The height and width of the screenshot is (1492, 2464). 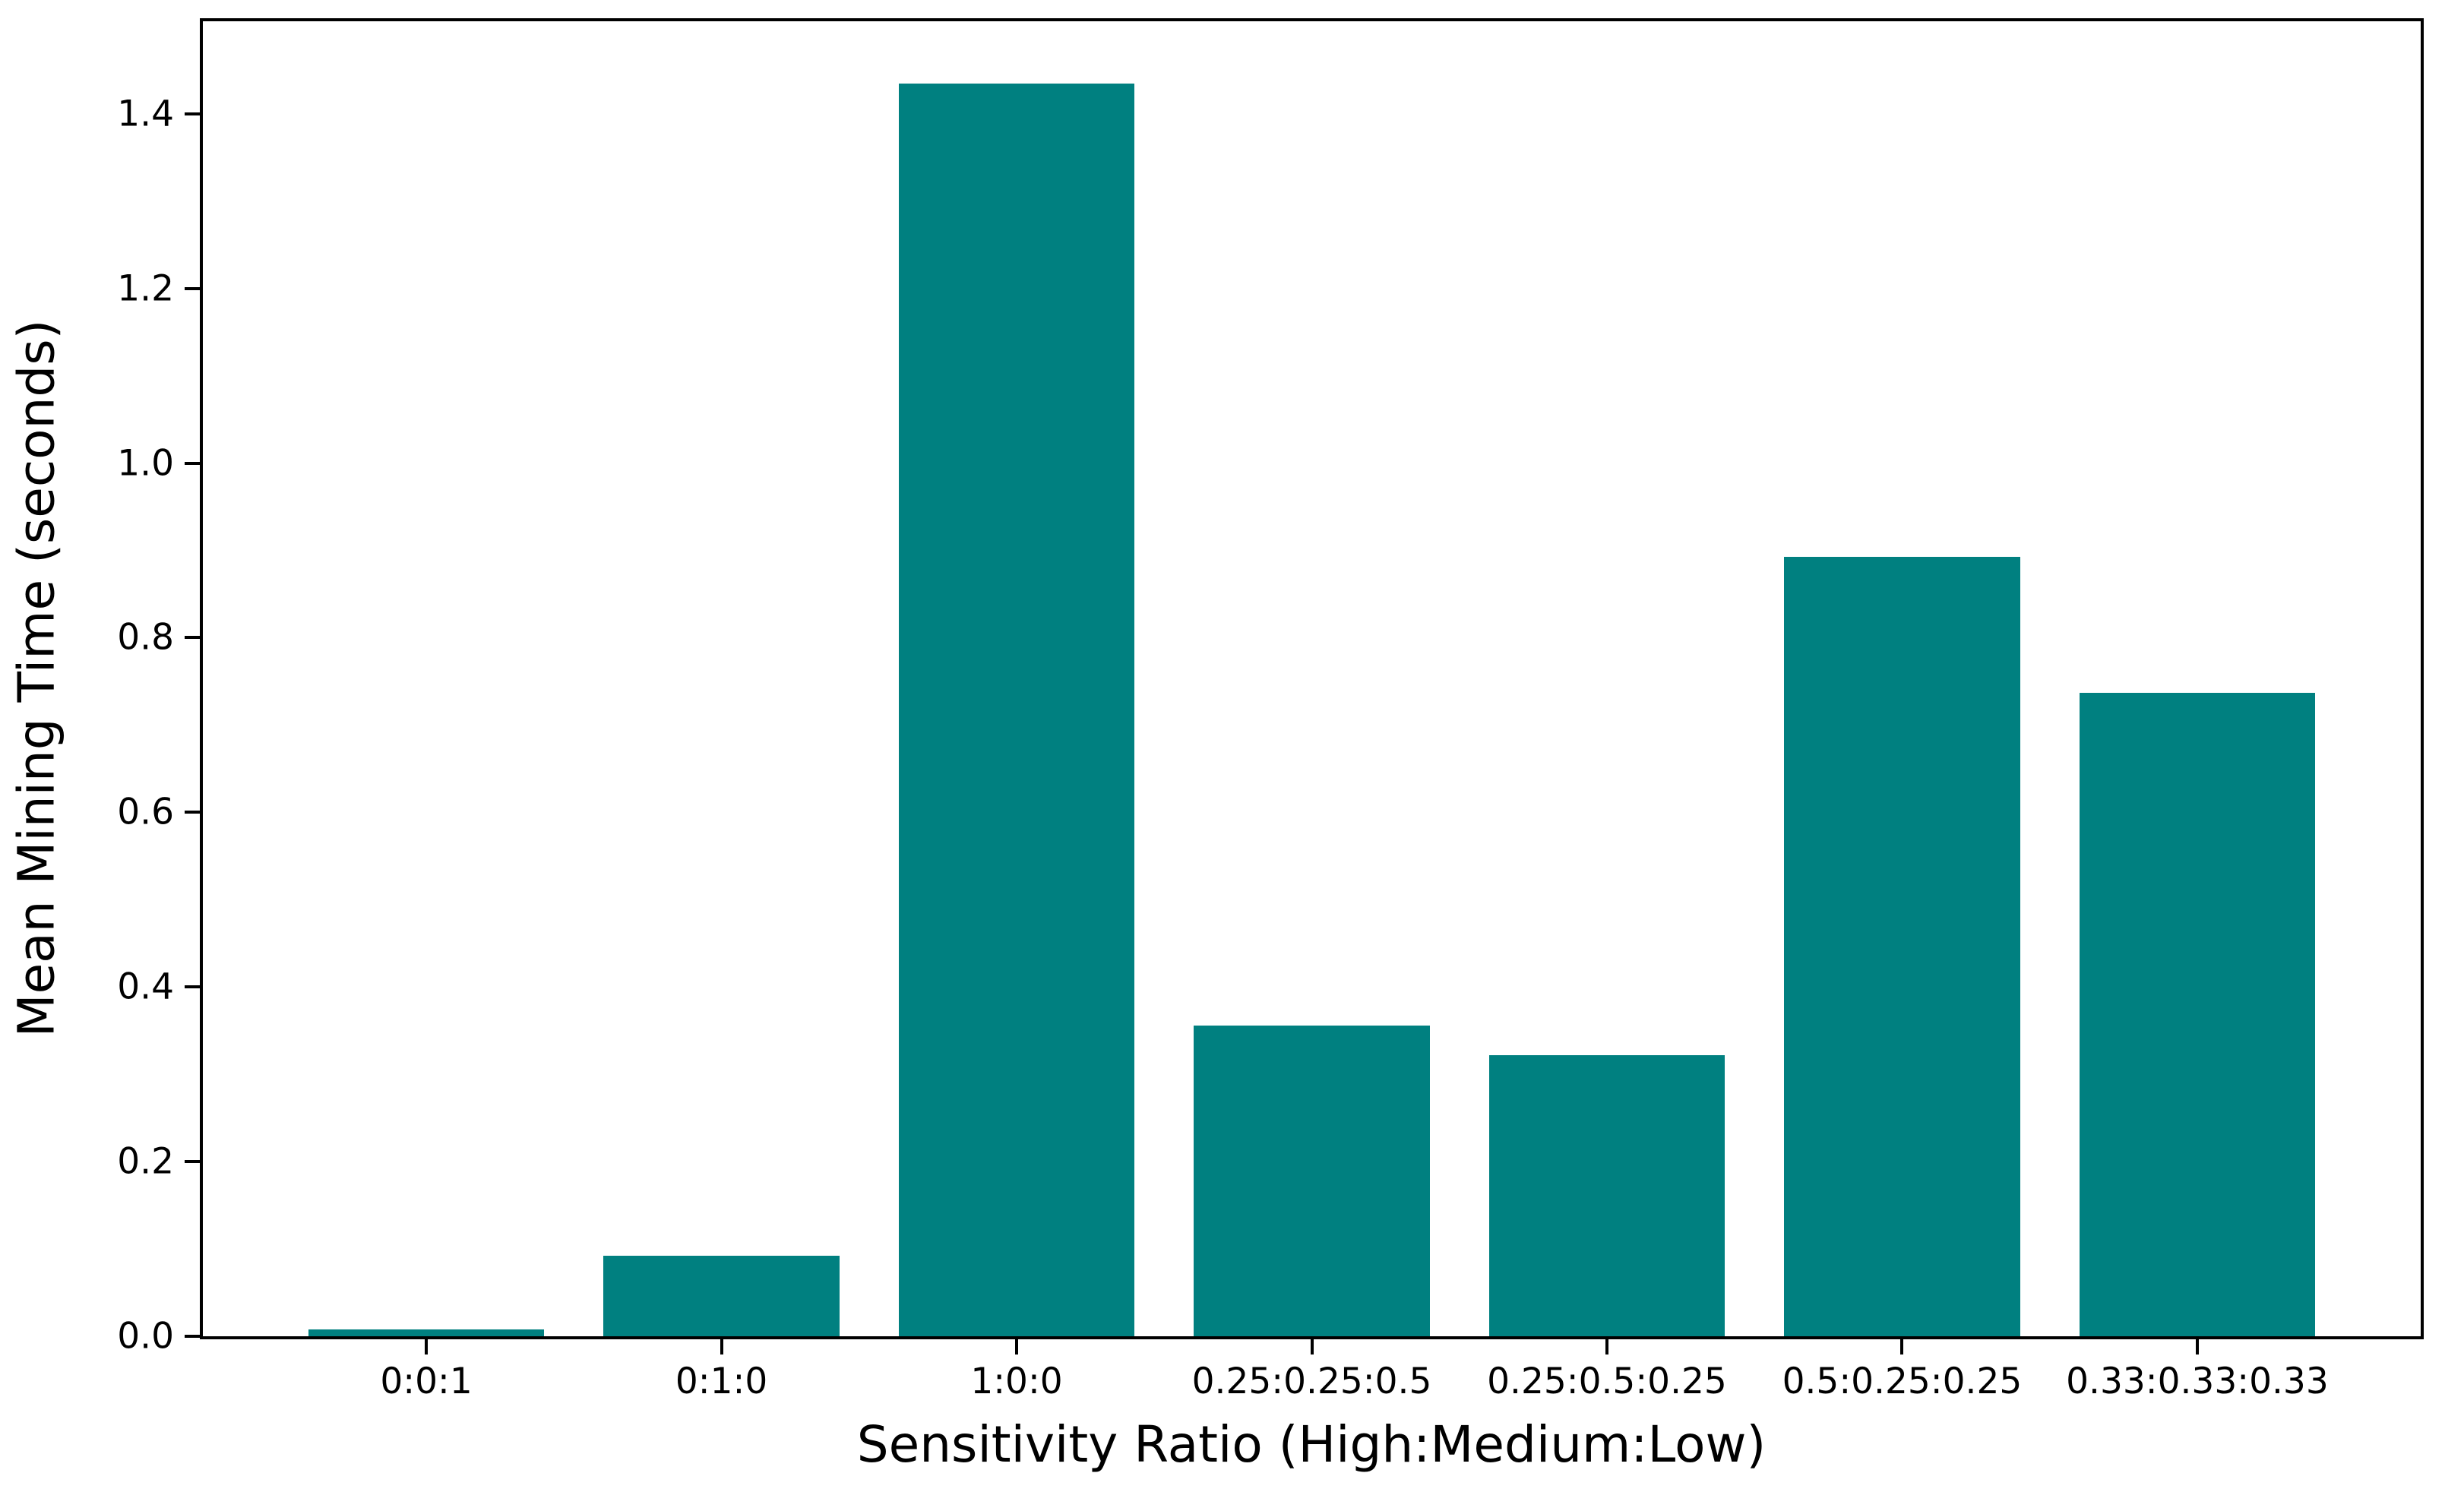 What do you see at coordinates (2197, 1014) in the screenshot?
I see `bar-0.33:0.33:0.33` at bounding box center [2197, 1014].